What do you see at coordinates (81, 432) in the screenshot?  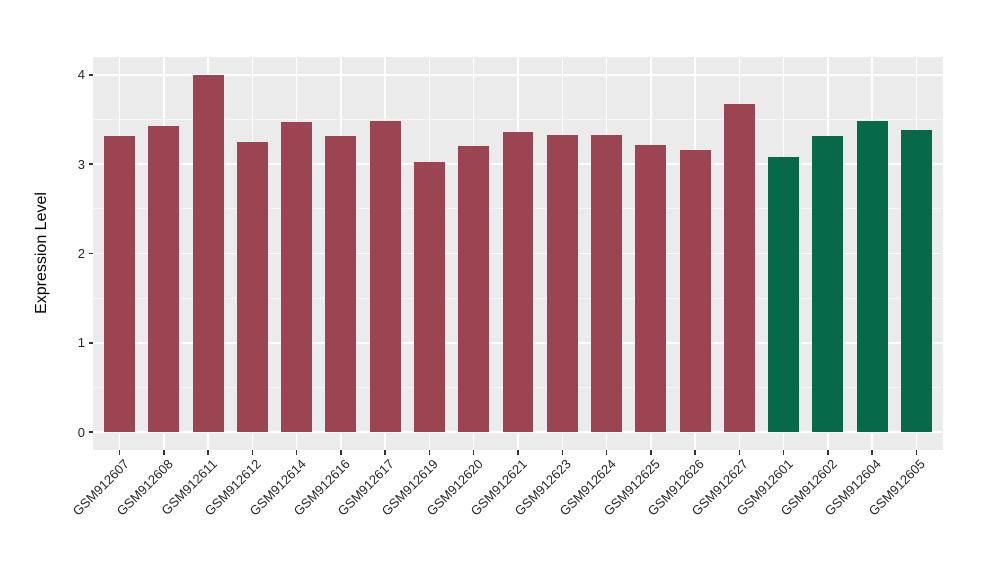 I see `y-tick-label: 0` at bounding box center [81, 432].